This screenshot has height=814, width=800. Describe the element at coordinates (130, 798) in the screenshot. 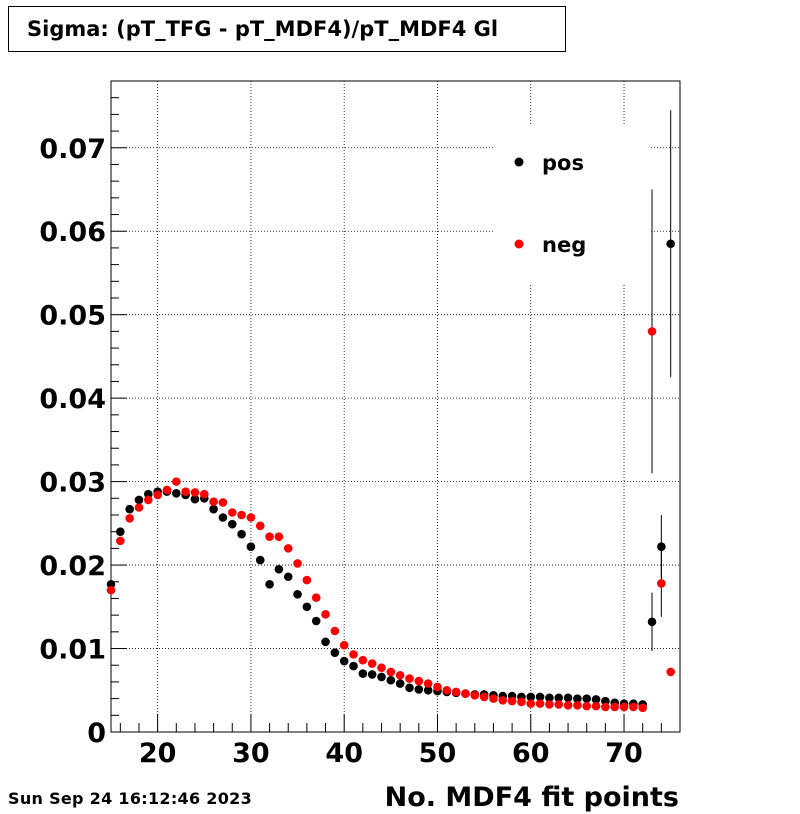

I see `timestamp: Sun Sep 24 16:12:46 2023` at that location.